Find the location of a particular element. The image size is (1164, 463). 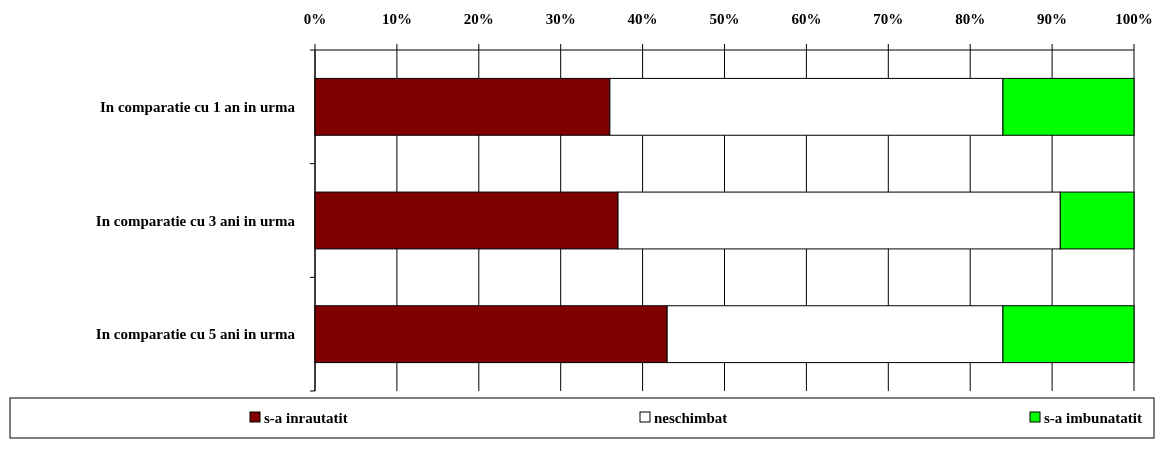

x-tick-label: 70% is located at coordinates (888, 19).